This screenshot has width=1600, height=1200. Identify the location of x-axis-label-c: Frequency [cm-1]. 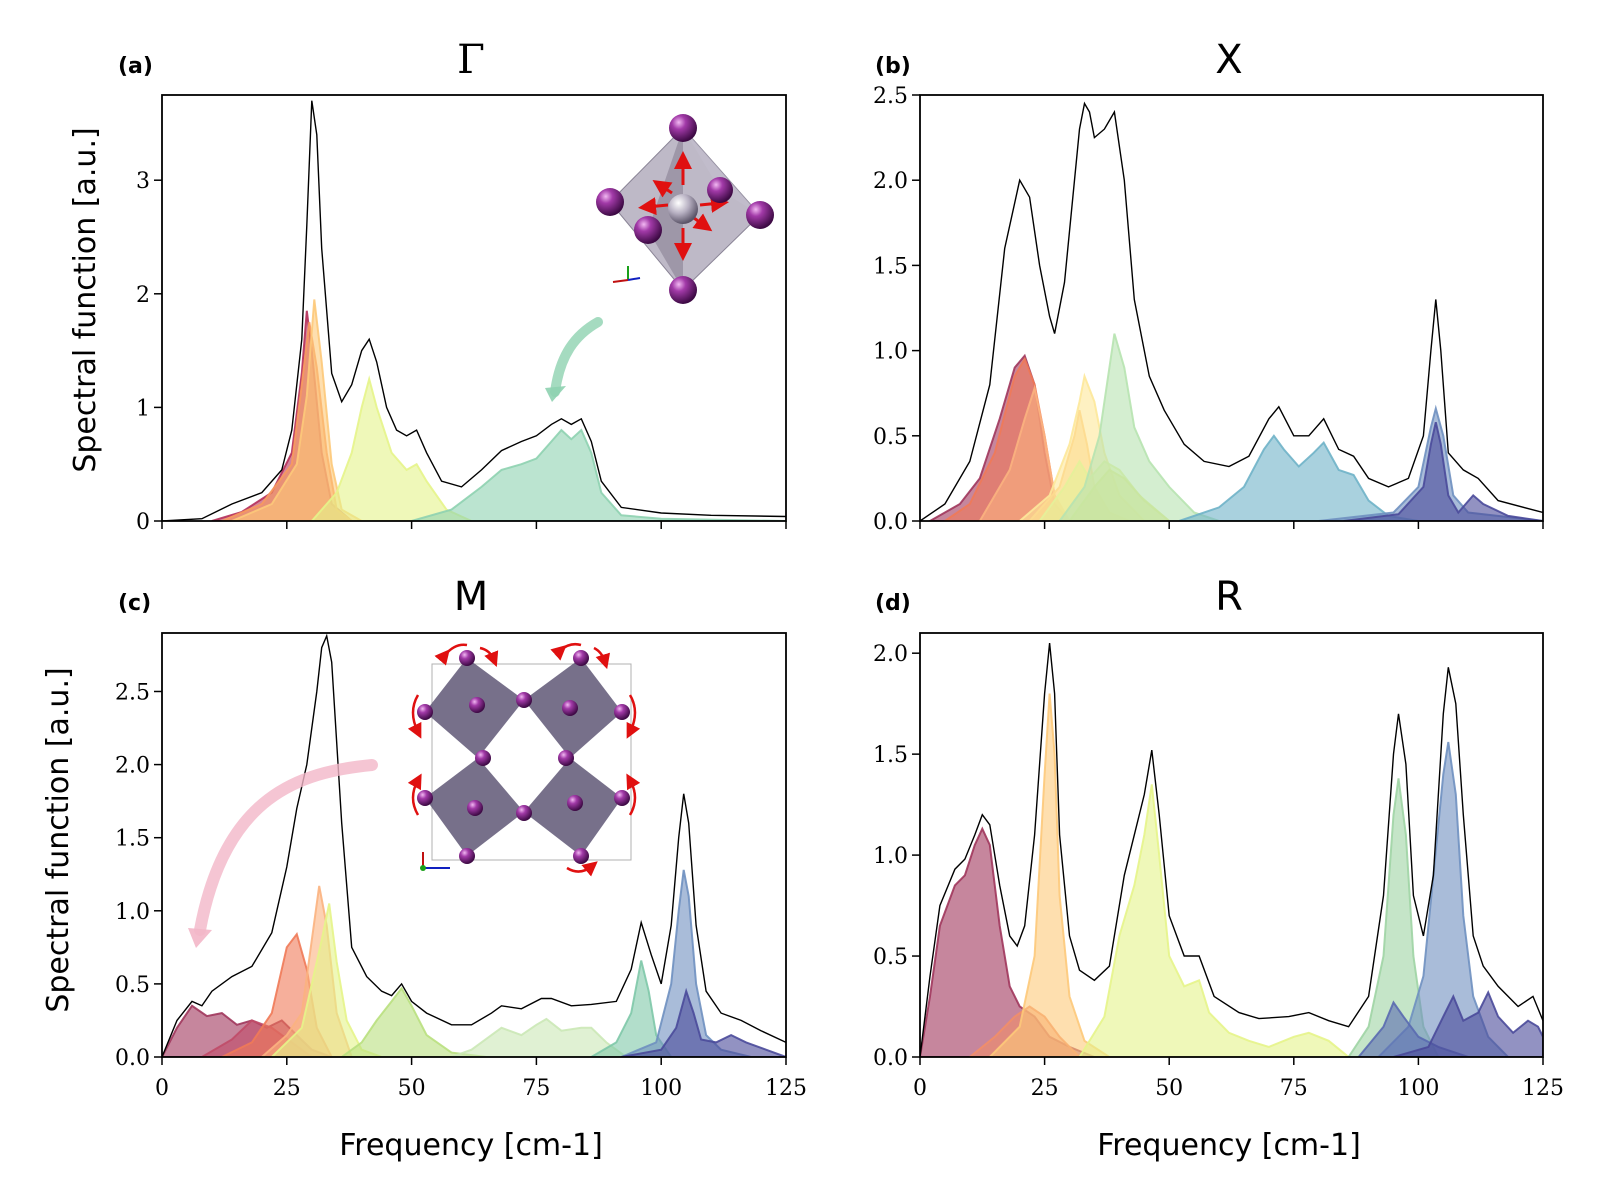
(471, 1145).